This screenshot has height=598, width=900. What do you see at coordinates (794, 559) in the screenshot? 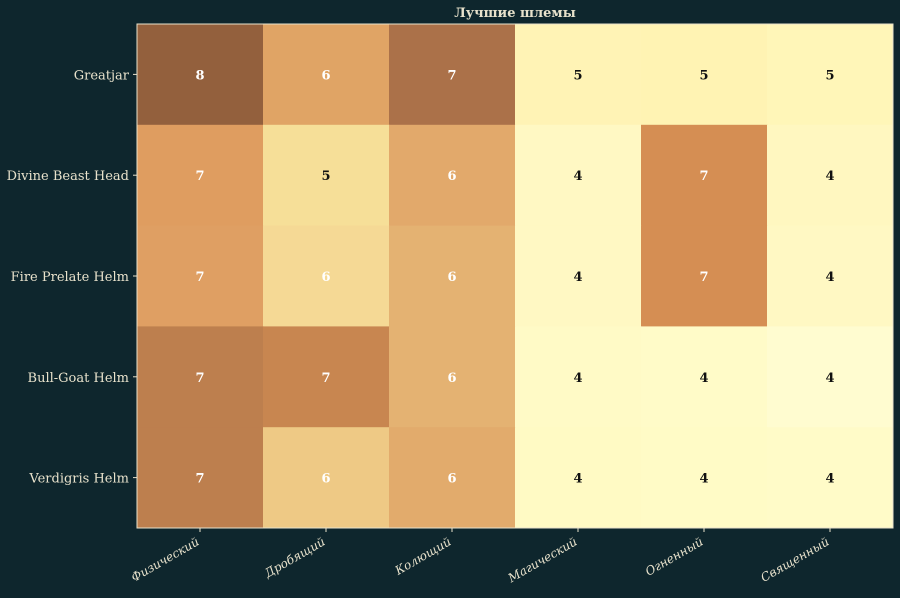
I see `x-tick-label: Священный` at bounding box center [794, 559].